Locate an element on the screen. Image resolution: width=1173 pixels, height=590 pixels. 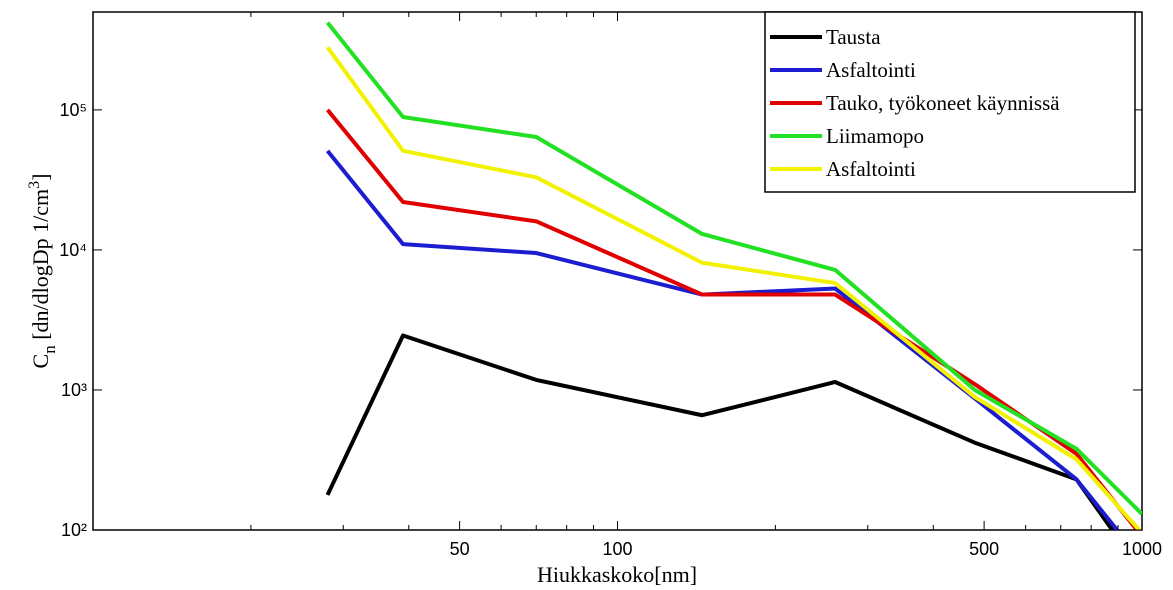
x-tick-label: 50 is located at coordinates (460, 549).